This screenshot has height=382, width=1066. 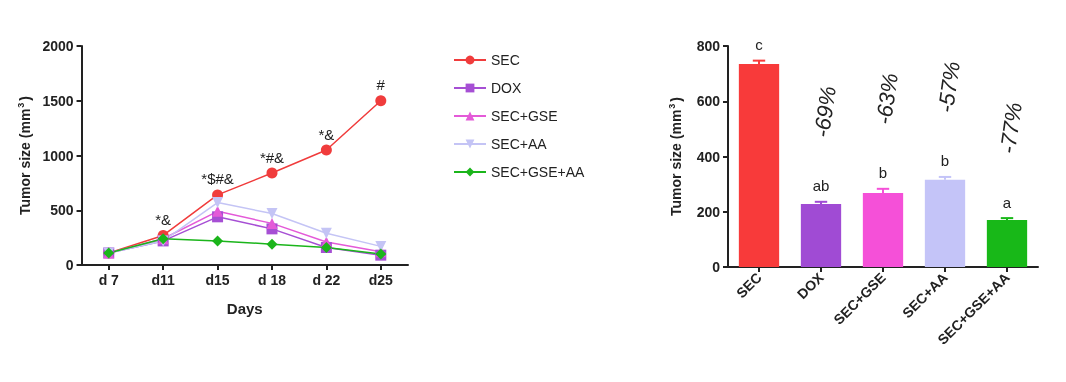 I want to click on y-tick-label: 800, so click(x=708, y=46).